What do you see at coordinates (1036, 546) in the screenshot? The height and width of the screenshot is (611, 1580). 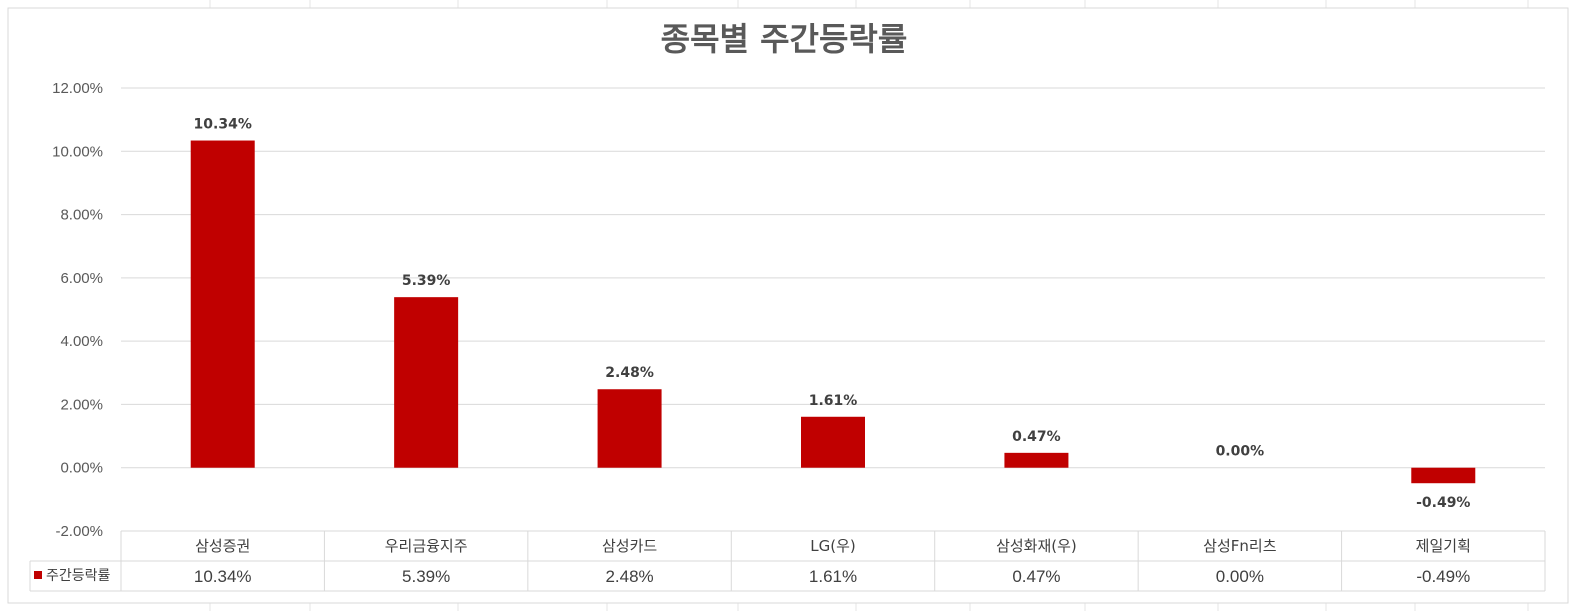 I see `category-label: 삼성화재(우)` at bounding box center [1036, 546].